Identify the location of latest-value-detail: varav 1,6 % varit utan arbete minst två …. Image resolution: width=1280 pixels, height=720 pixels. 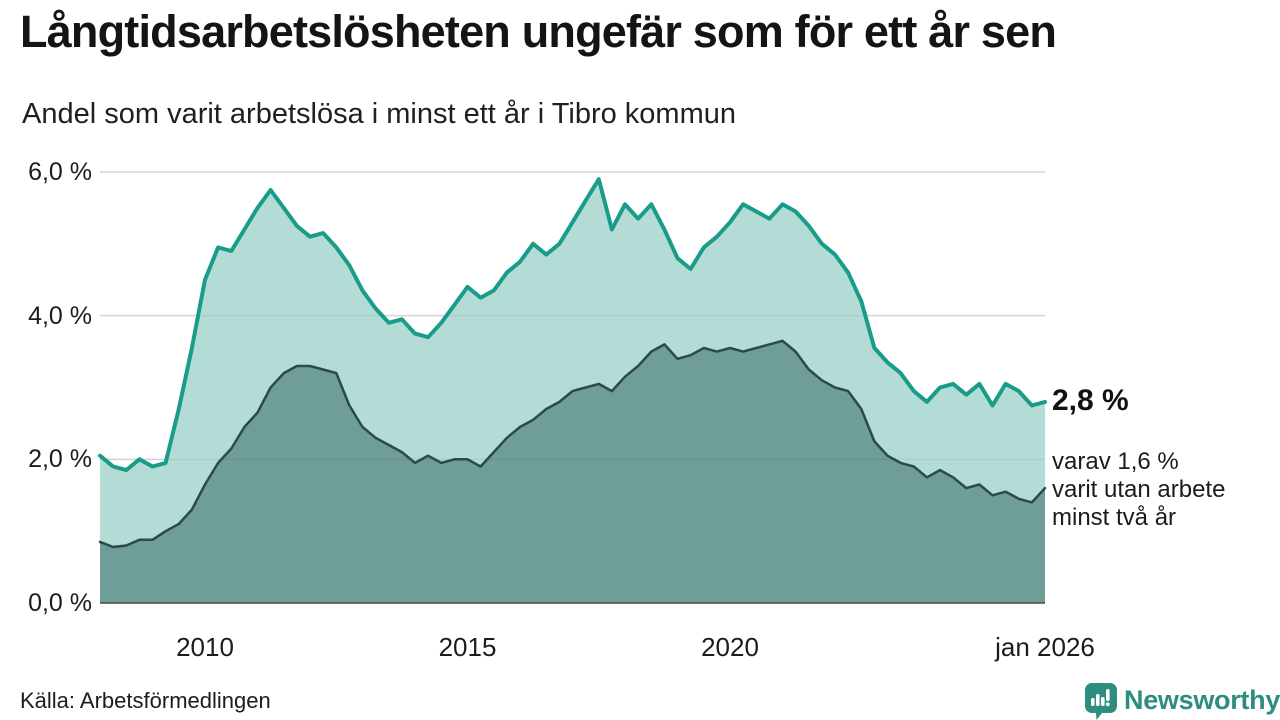
(1138, 490).